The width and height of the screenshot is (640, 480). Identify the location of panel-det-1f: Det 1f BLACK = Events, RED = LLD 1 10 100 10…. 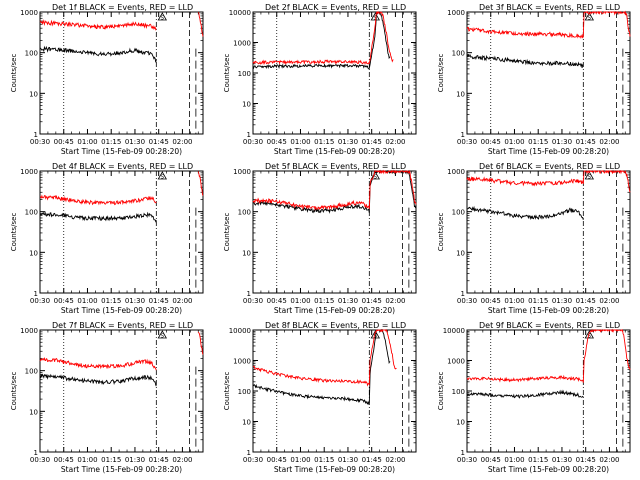
(107, 79).